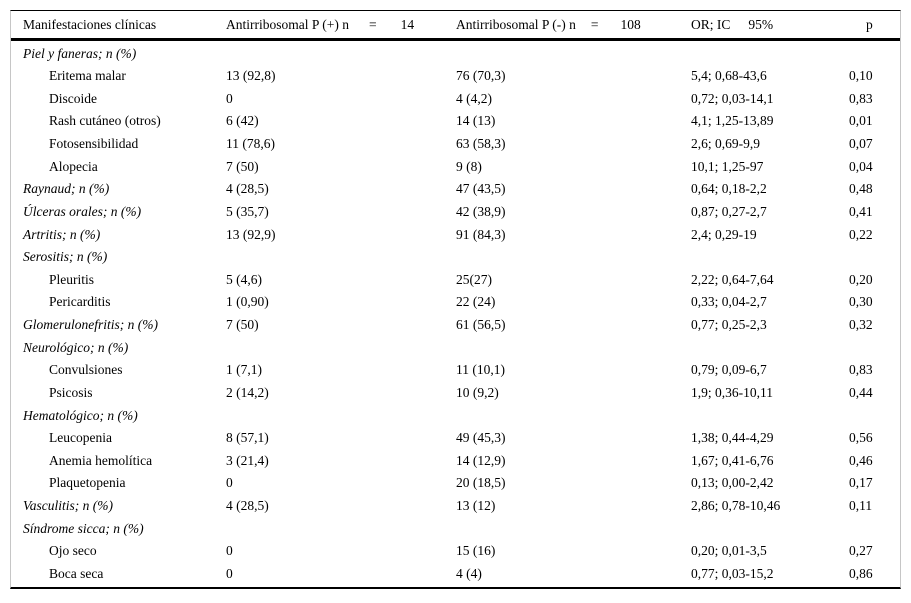  I want to click on cell-antirribosomal-negative: 42 (38,9), so click(481, 211).